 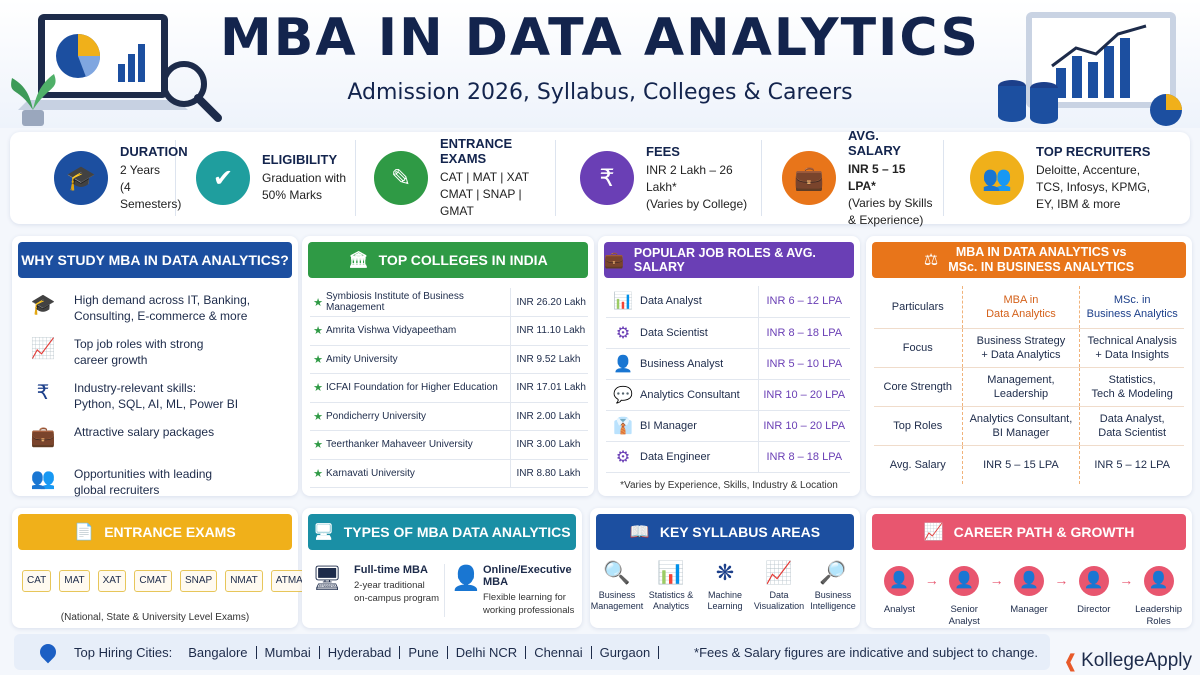 What do you see at coordinates (266, 178) in the screenshot?
I see `stat-eligibility: ✔ ELIGIBILITY Graduation with 50% Marks` at bounding box center [266, 178].